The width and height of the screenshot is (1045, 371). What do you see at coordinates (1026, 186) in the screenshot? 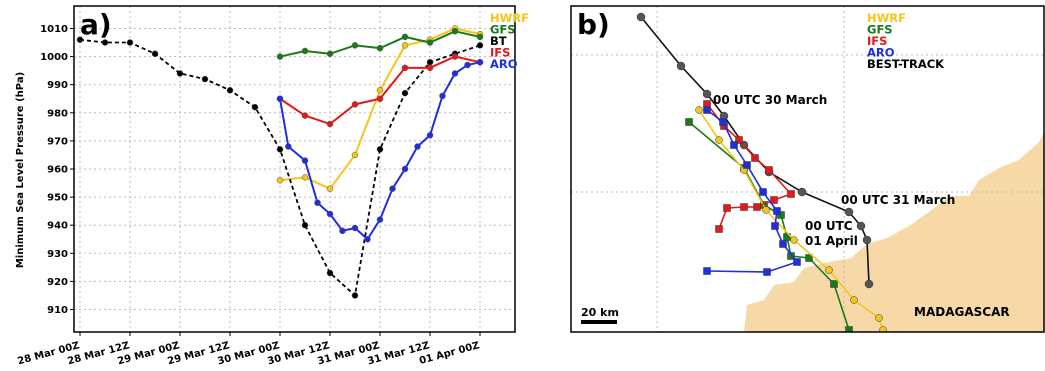
I see `coastline-peninsula` at bounding box center [1026, 186].